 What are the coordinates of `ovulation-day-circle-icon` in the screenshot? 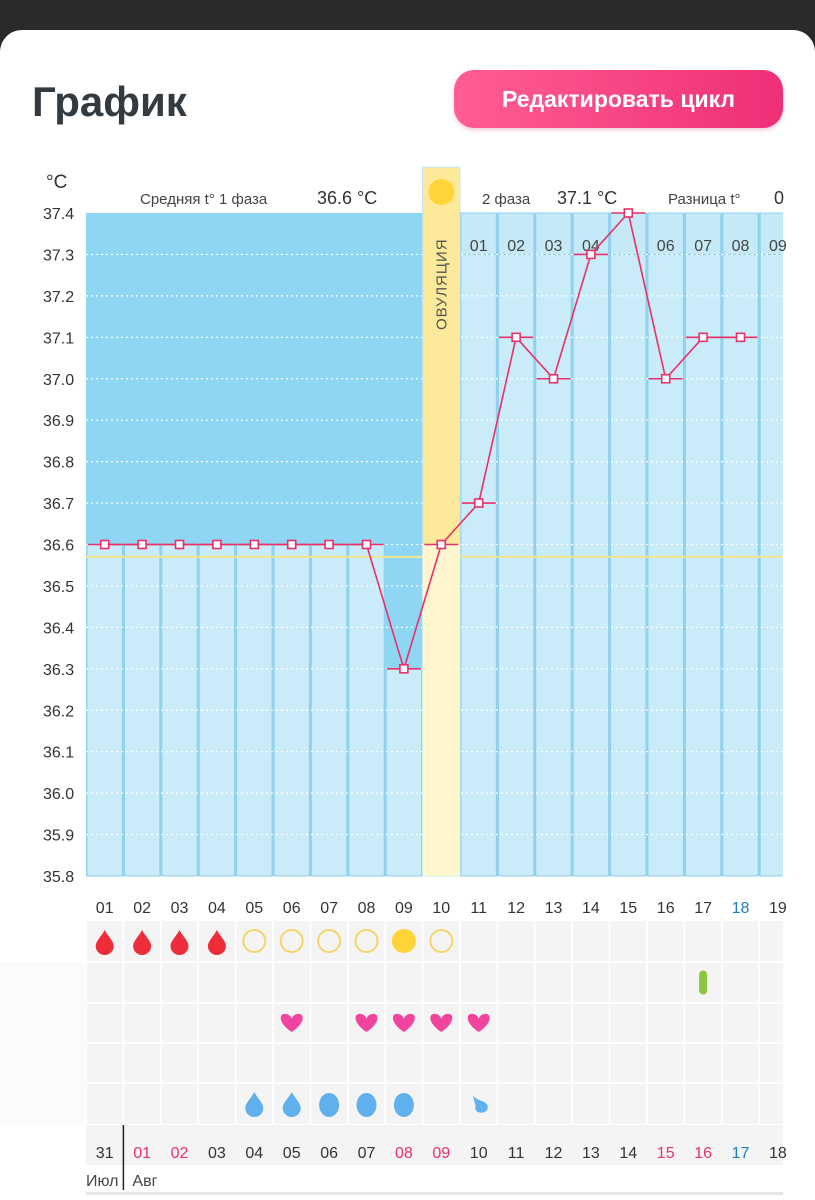 It's located at (403, 941).